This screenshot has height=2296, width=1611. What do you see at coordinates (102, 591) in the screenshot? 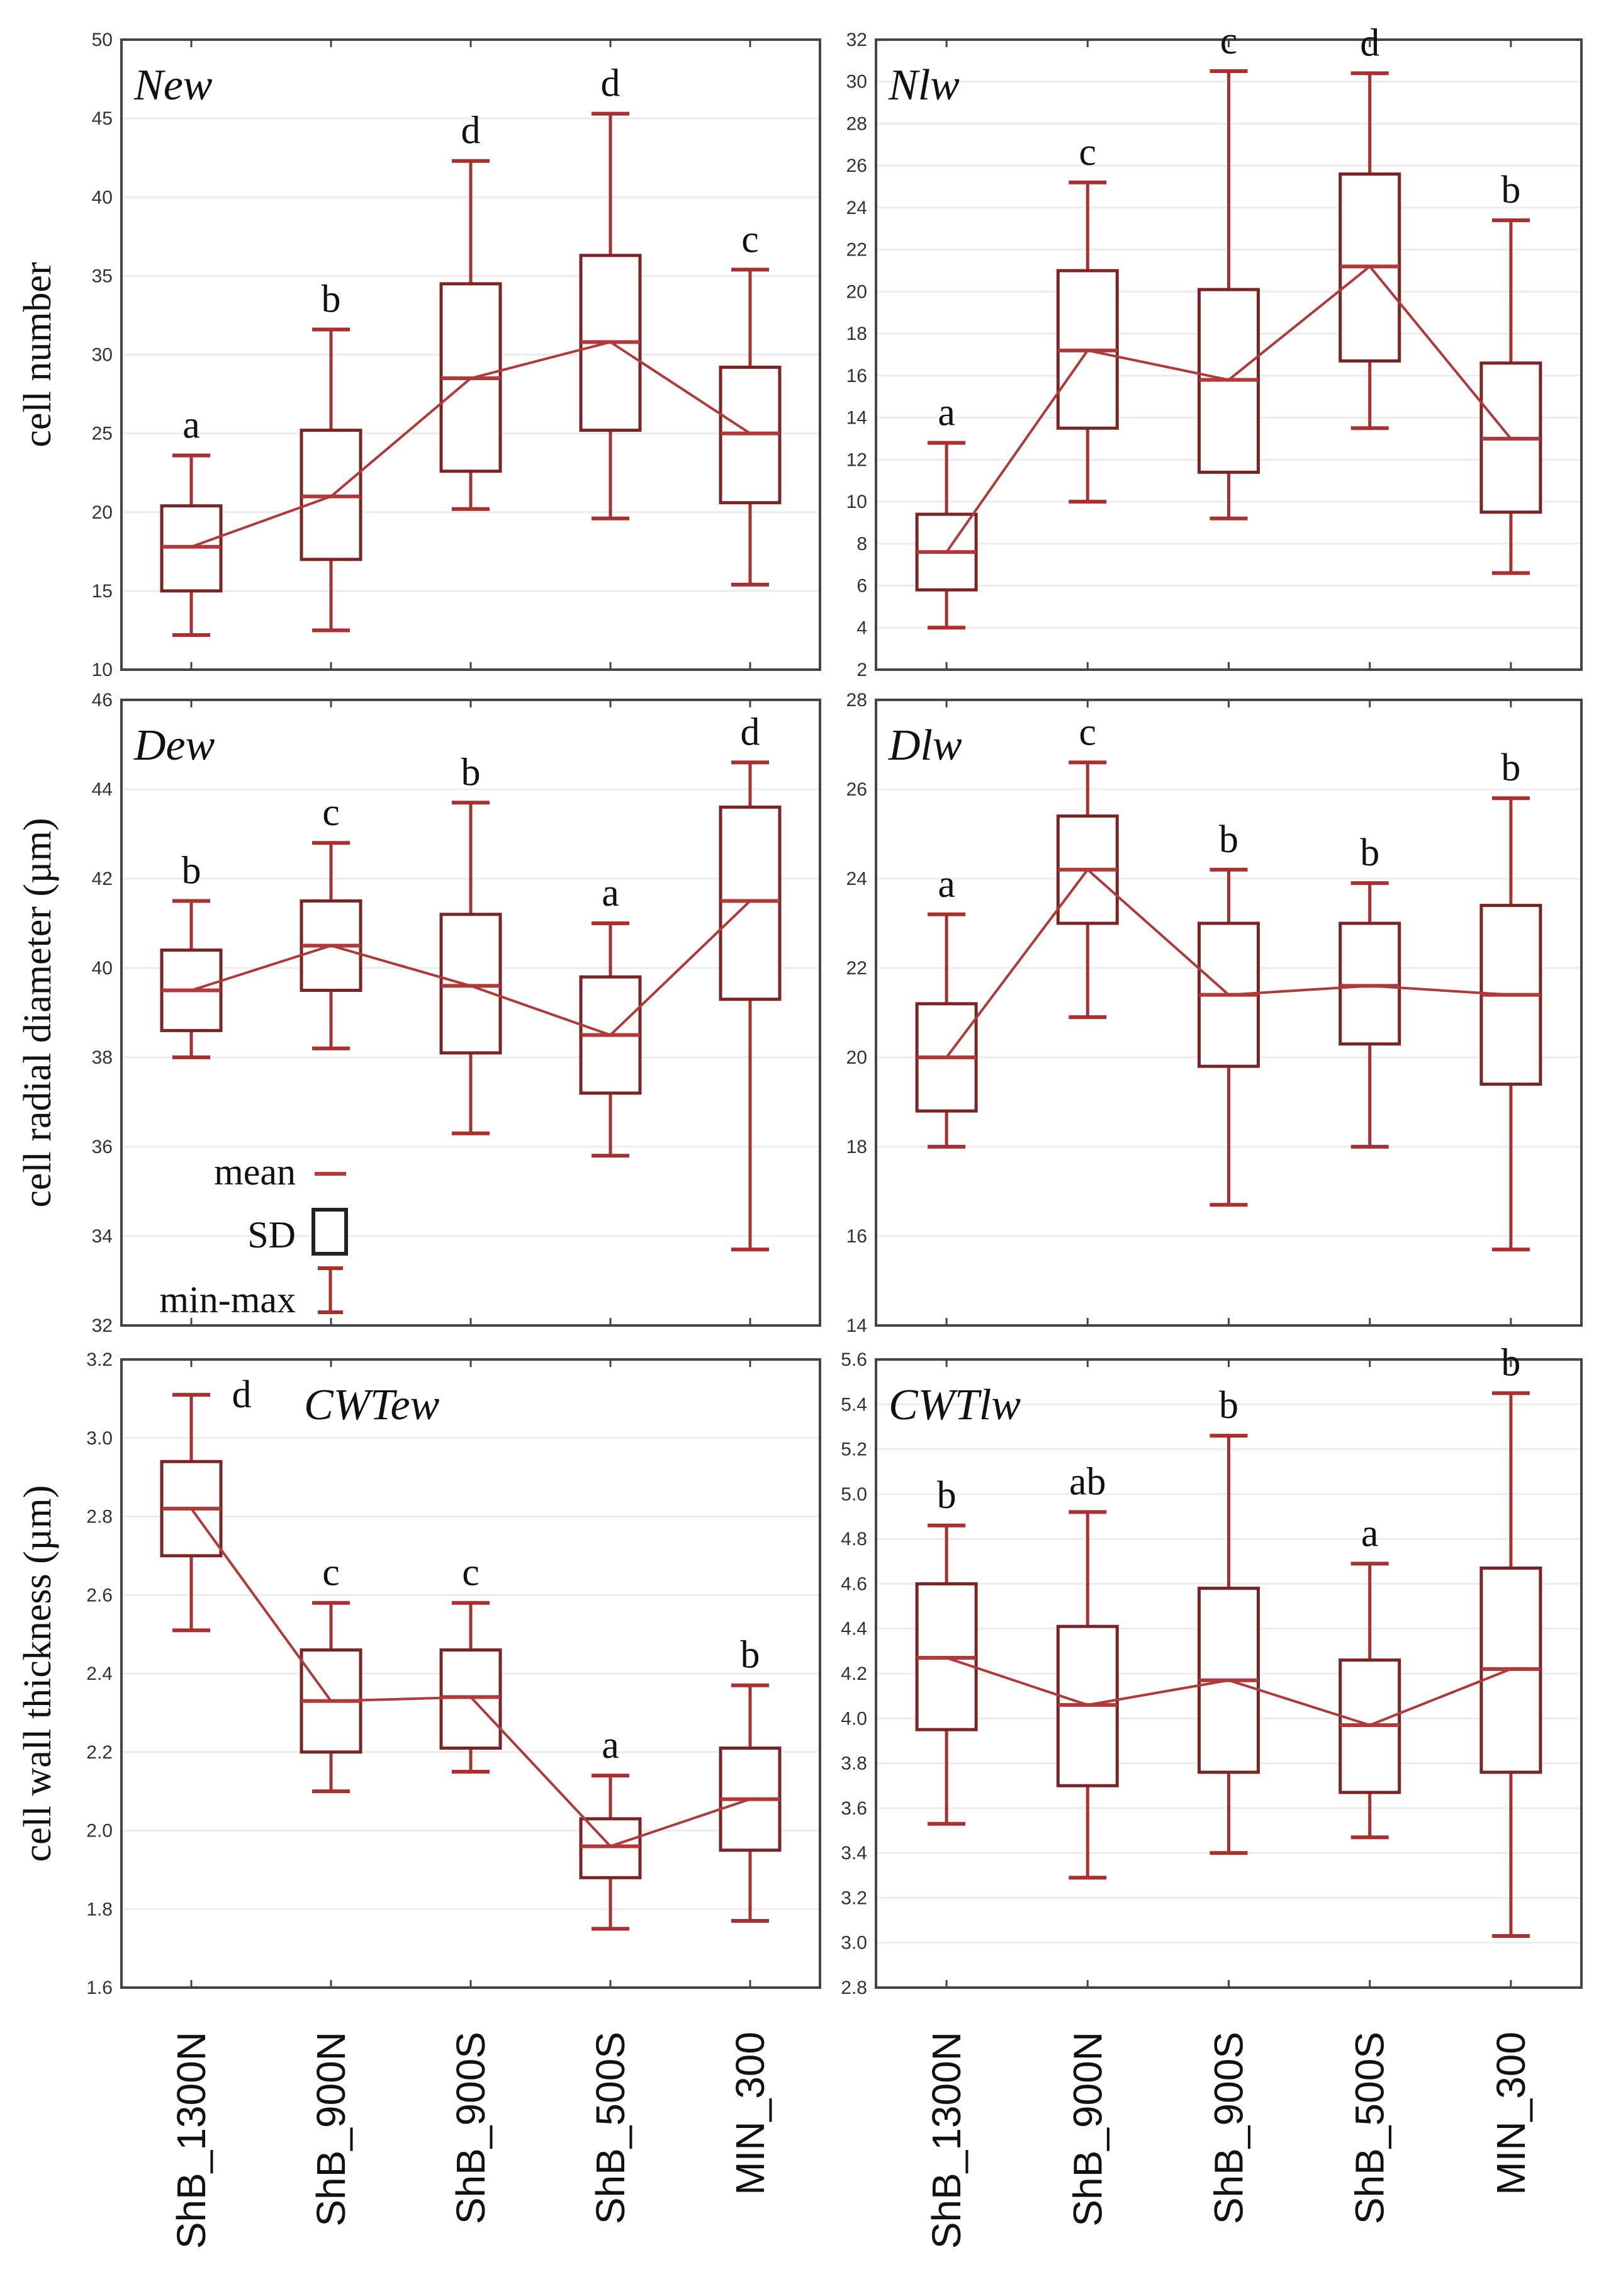
I see `y-tick-label: 15` at bounding box center [102, 591].